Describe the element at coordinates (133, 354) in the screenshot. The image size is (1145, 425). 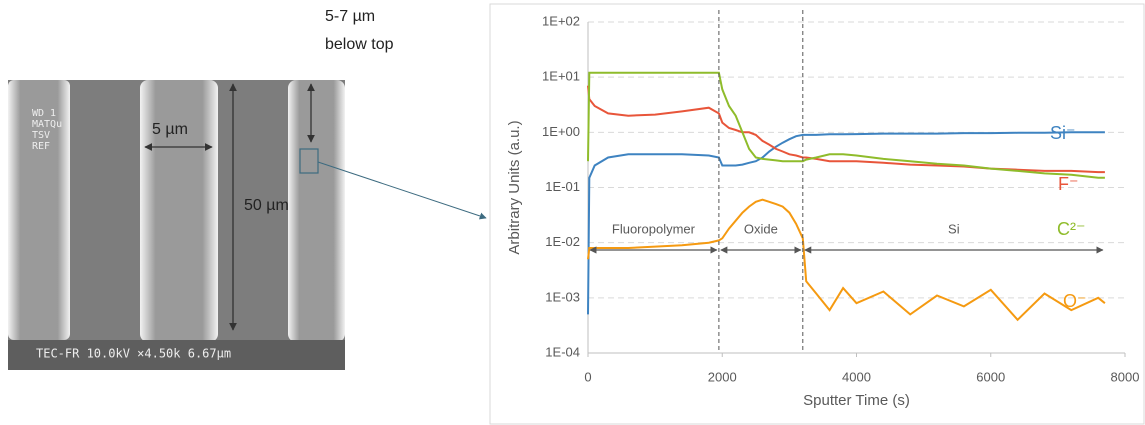
I see `sem-footer: TEC-FR 10.0kV ×4.50k 6.67µm` at that location.